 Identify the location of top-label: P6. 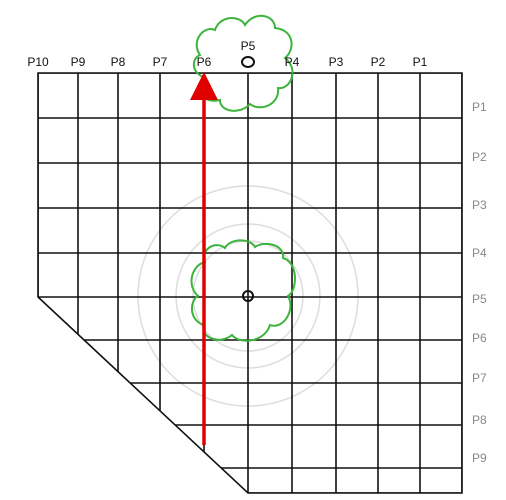
(204, 62).